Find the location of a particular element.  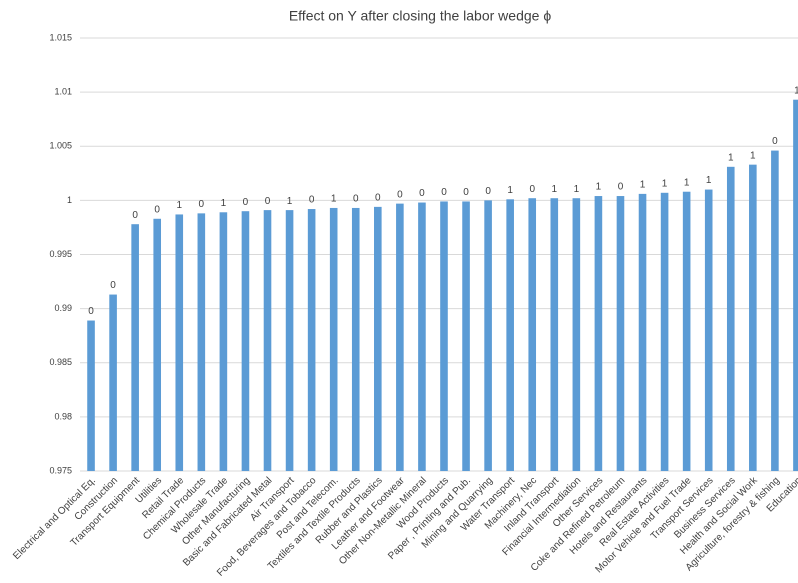

y-tick-label: 0.995 is located at coordinates (60, 254).